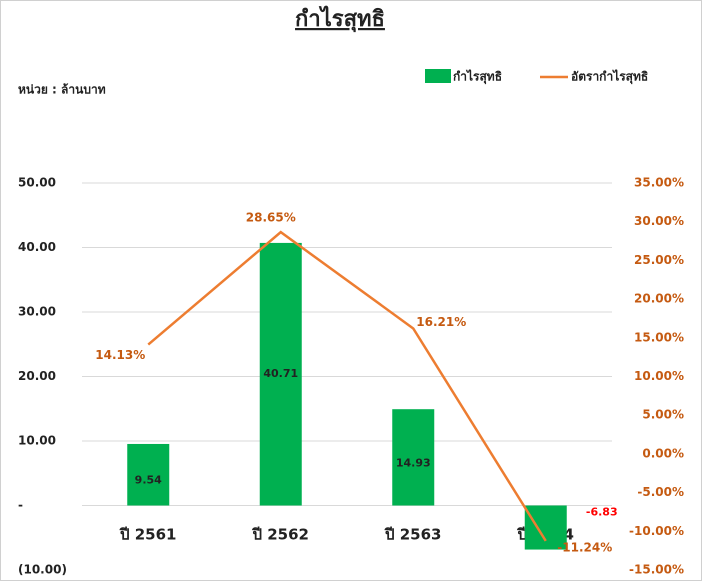 The height and width of the screenshot is (581, 702). What do you see at coordinates (37, 247) in the screenshot?
I see `y-tick-label: 40.00` at bounding box center [37, 247].